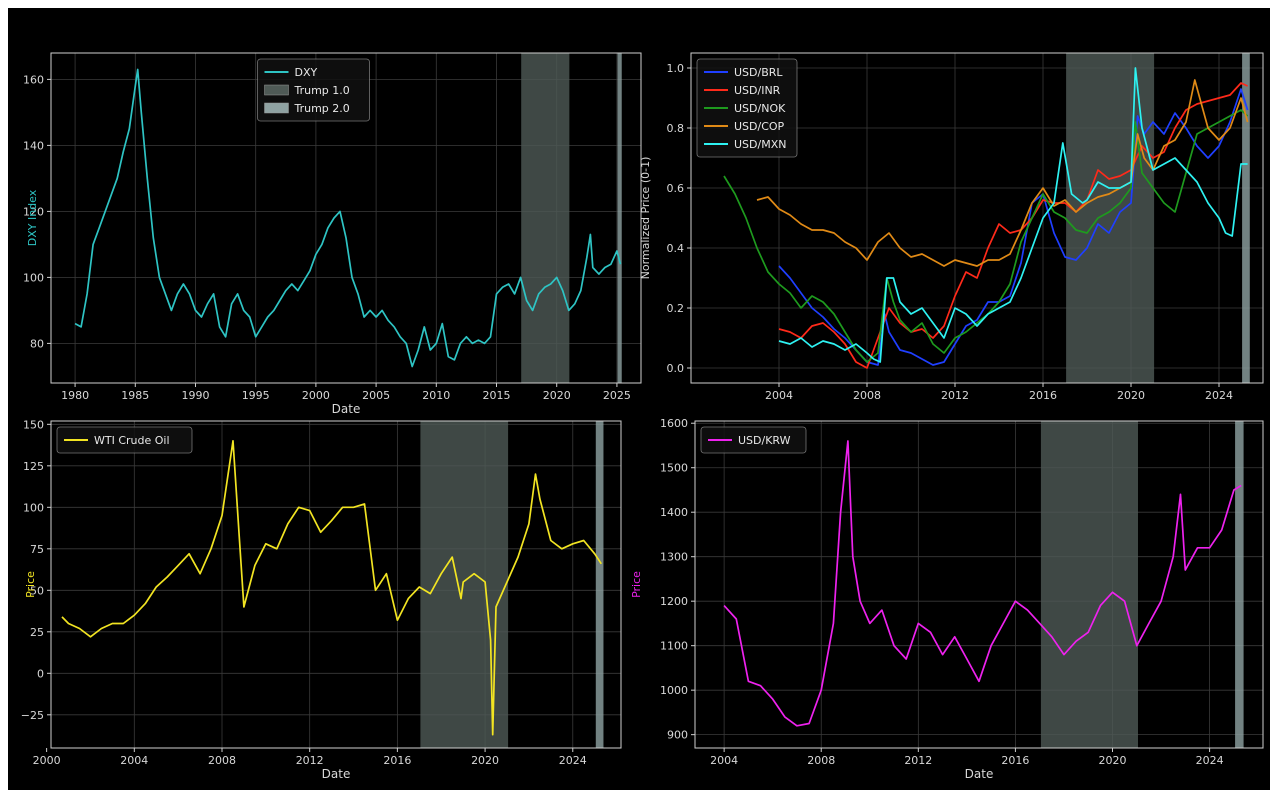  What do you see at coordinates (757, 90) in the screenshot?
I see `legend-label: USD/INR` at bounding box center [757, 90].